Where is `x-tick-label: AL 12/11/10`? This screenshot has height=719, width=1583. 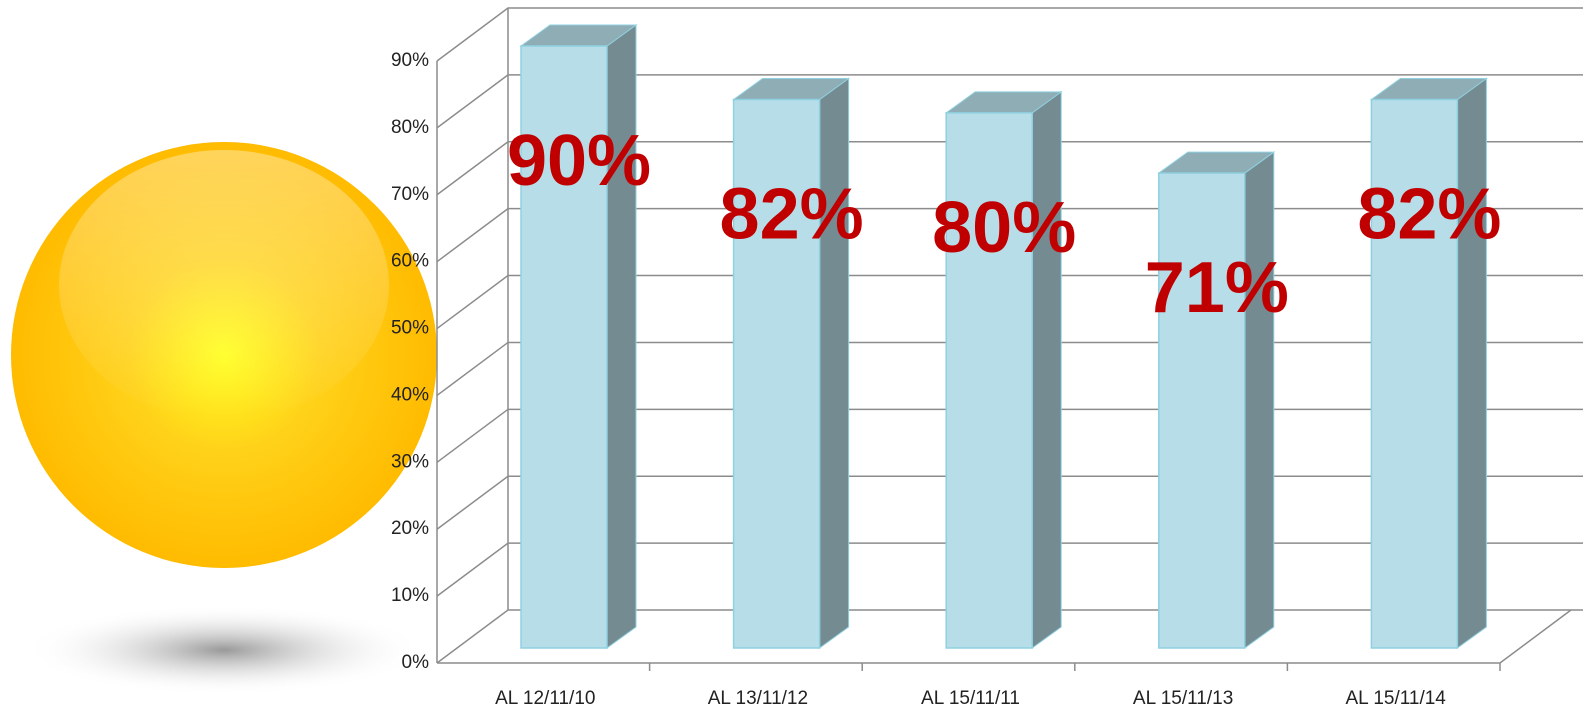
x-tick-label: AL 12/11/10 is located at coordinates (545, 698).